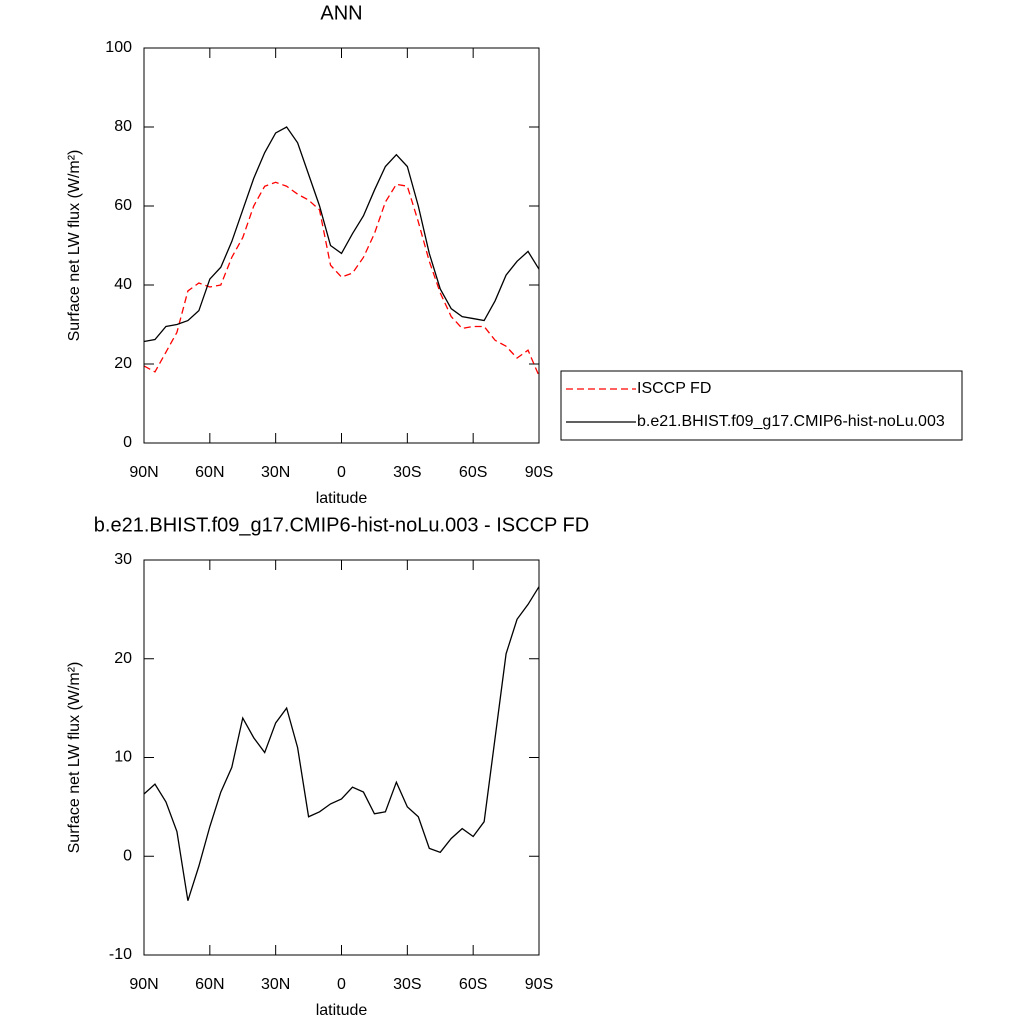 Image resolution: width=1024 pixels, height=1024 pixels. I want to click on y-tick-label: 10, so click(123, 757).